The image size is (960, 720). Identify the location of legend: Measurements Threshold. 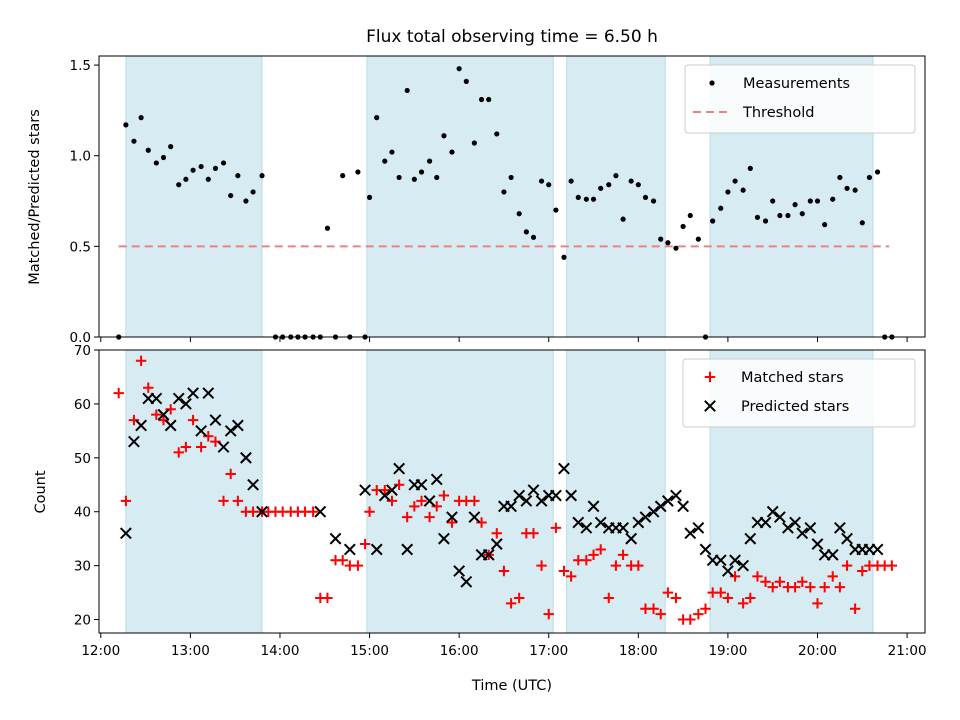
(800, 99).